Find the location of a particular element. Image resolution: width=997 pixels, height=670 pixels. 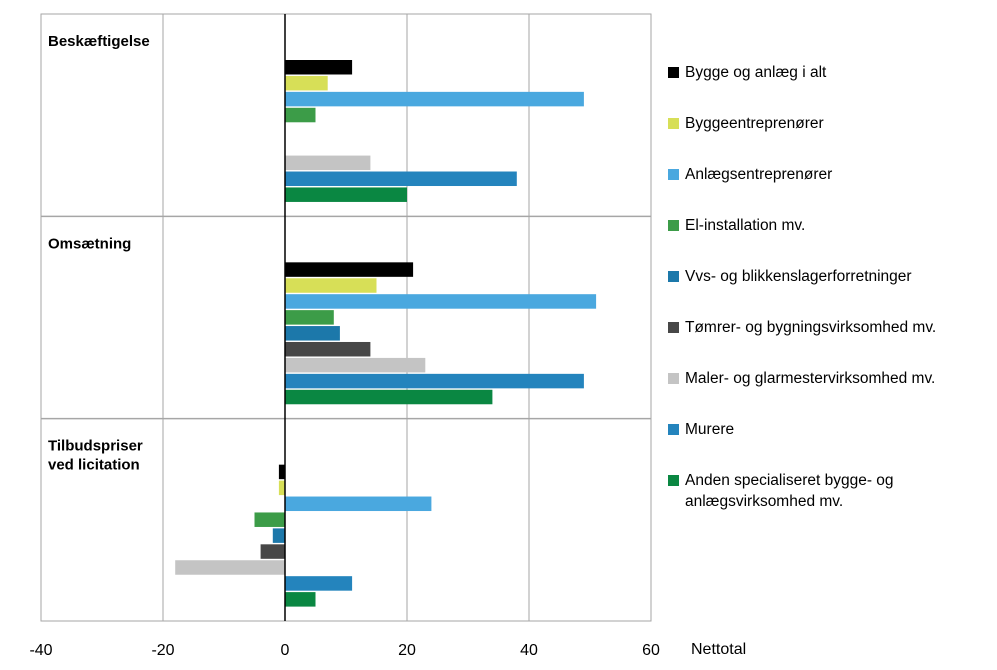

legend-label: Maler- og glarmestervirksomhed mv. is located at coordinates (810, 378).